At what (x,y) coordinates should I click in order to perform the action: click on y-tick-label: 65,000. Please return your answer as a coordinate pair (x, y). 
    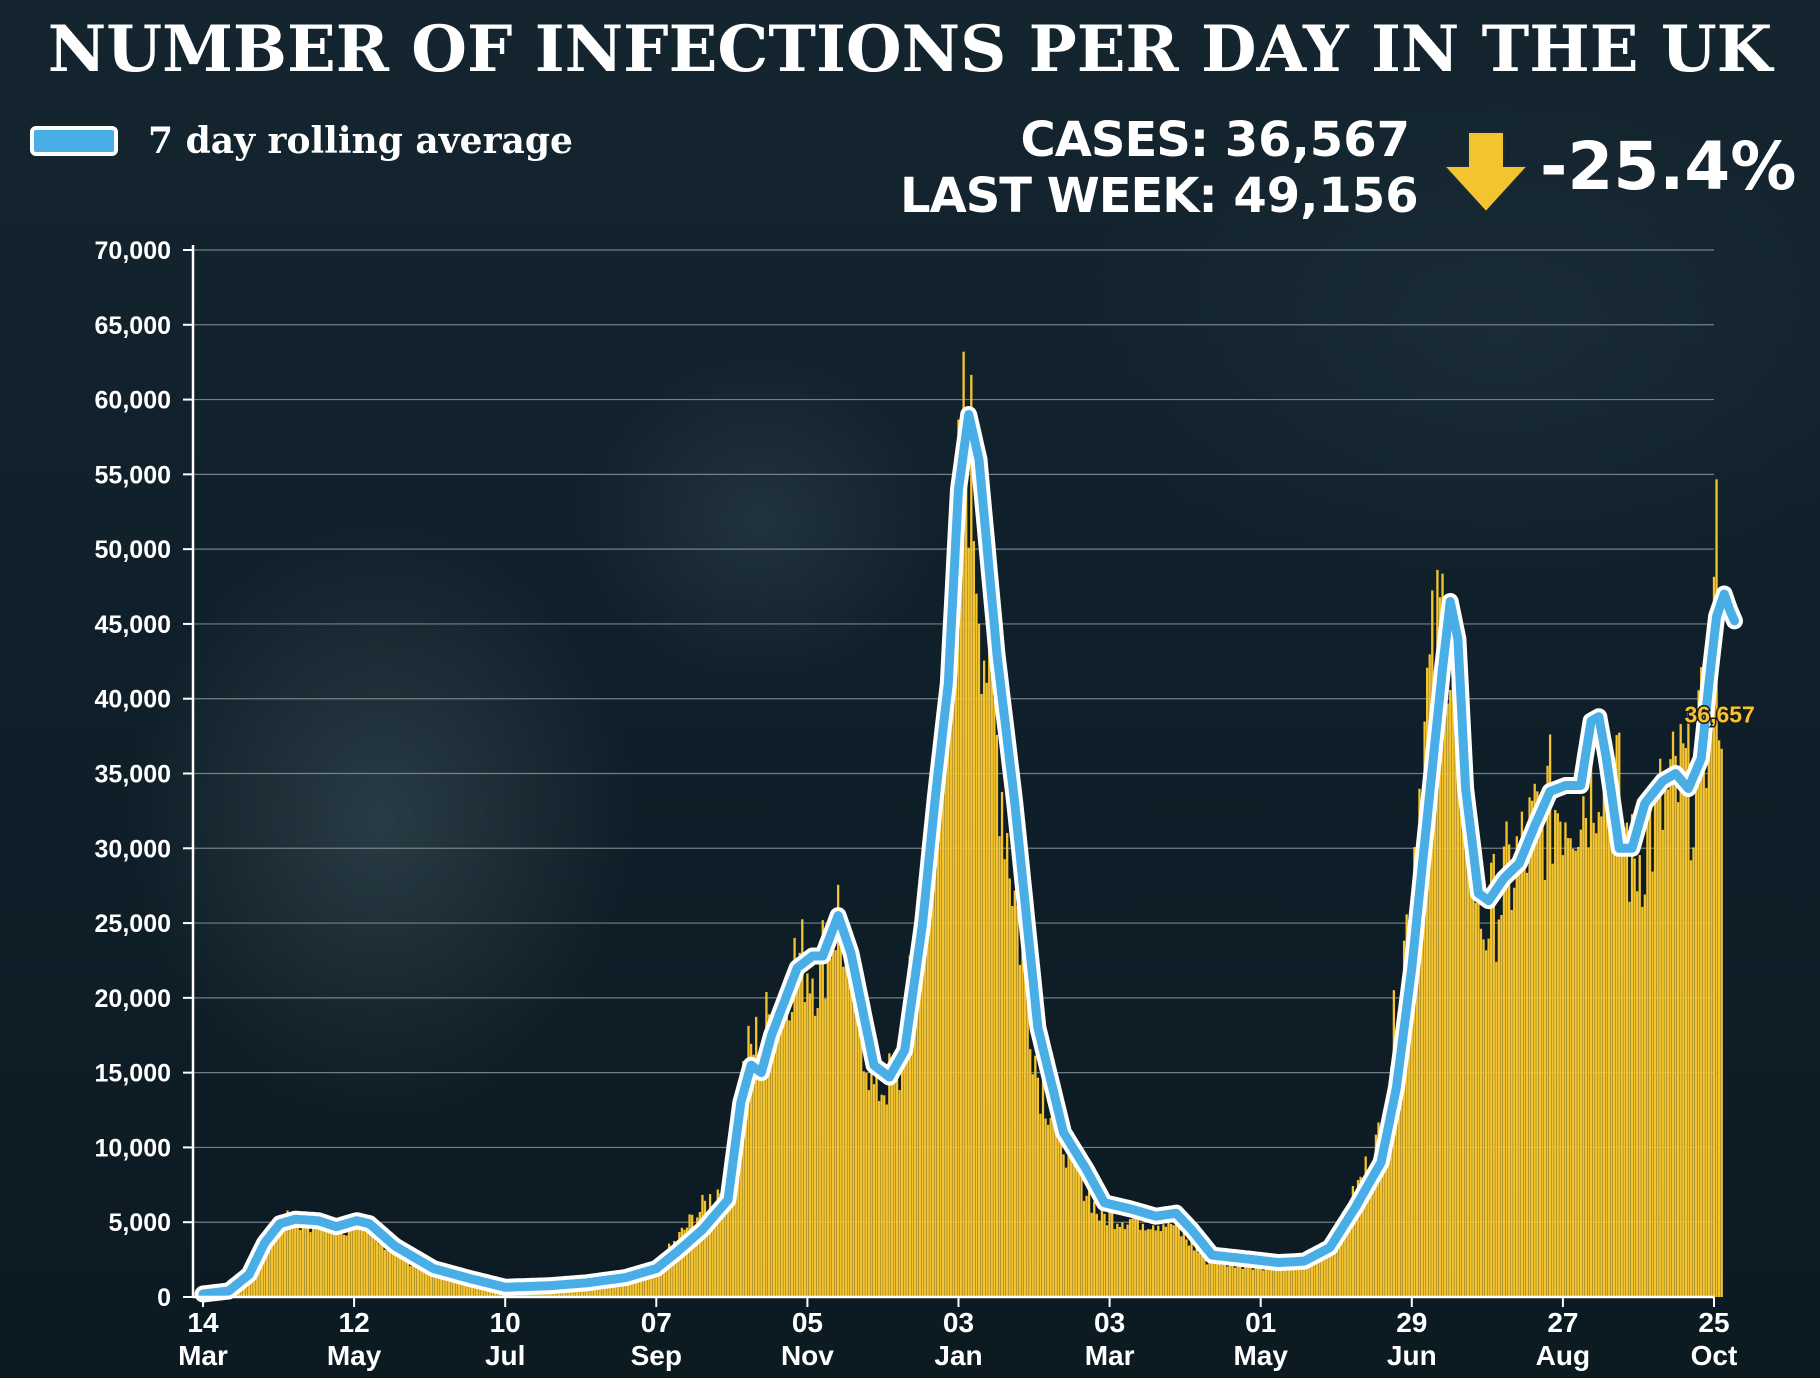
    Looking at the image, I should click on (133, 326).